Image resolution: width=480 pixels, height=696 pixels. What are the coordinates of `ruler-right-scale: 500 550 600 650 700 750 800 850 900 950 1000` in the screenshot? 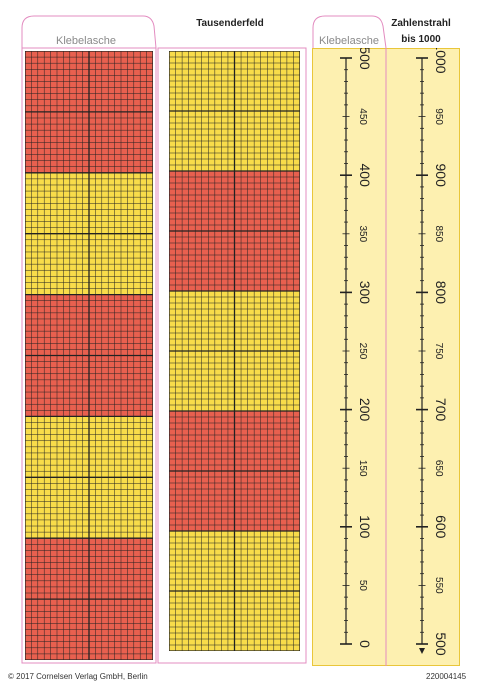 It's located at (432, 352).